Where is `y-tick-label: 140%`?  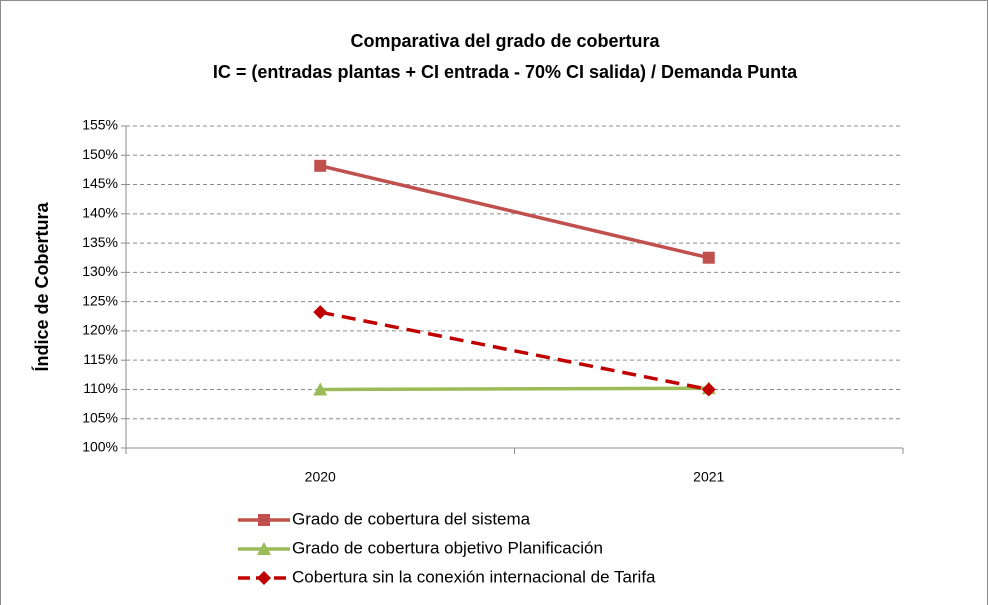
y-tick-label: 140% is located at coordinates (100, 213).